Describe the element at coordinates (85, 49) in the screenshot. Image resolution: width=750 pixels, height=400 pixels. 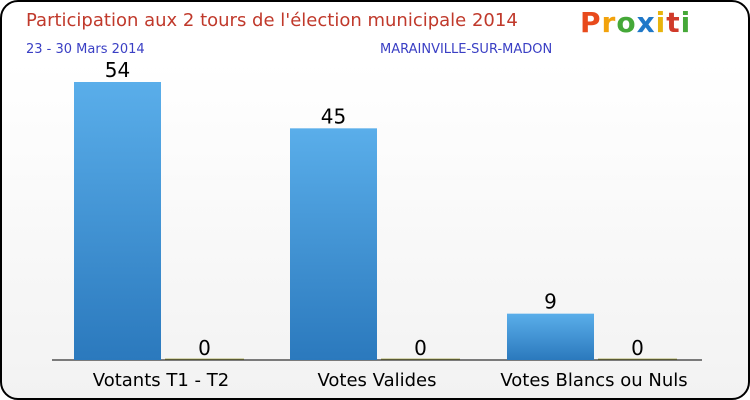
I see `date-range: 23 - 30 Mars 2014` at that location.